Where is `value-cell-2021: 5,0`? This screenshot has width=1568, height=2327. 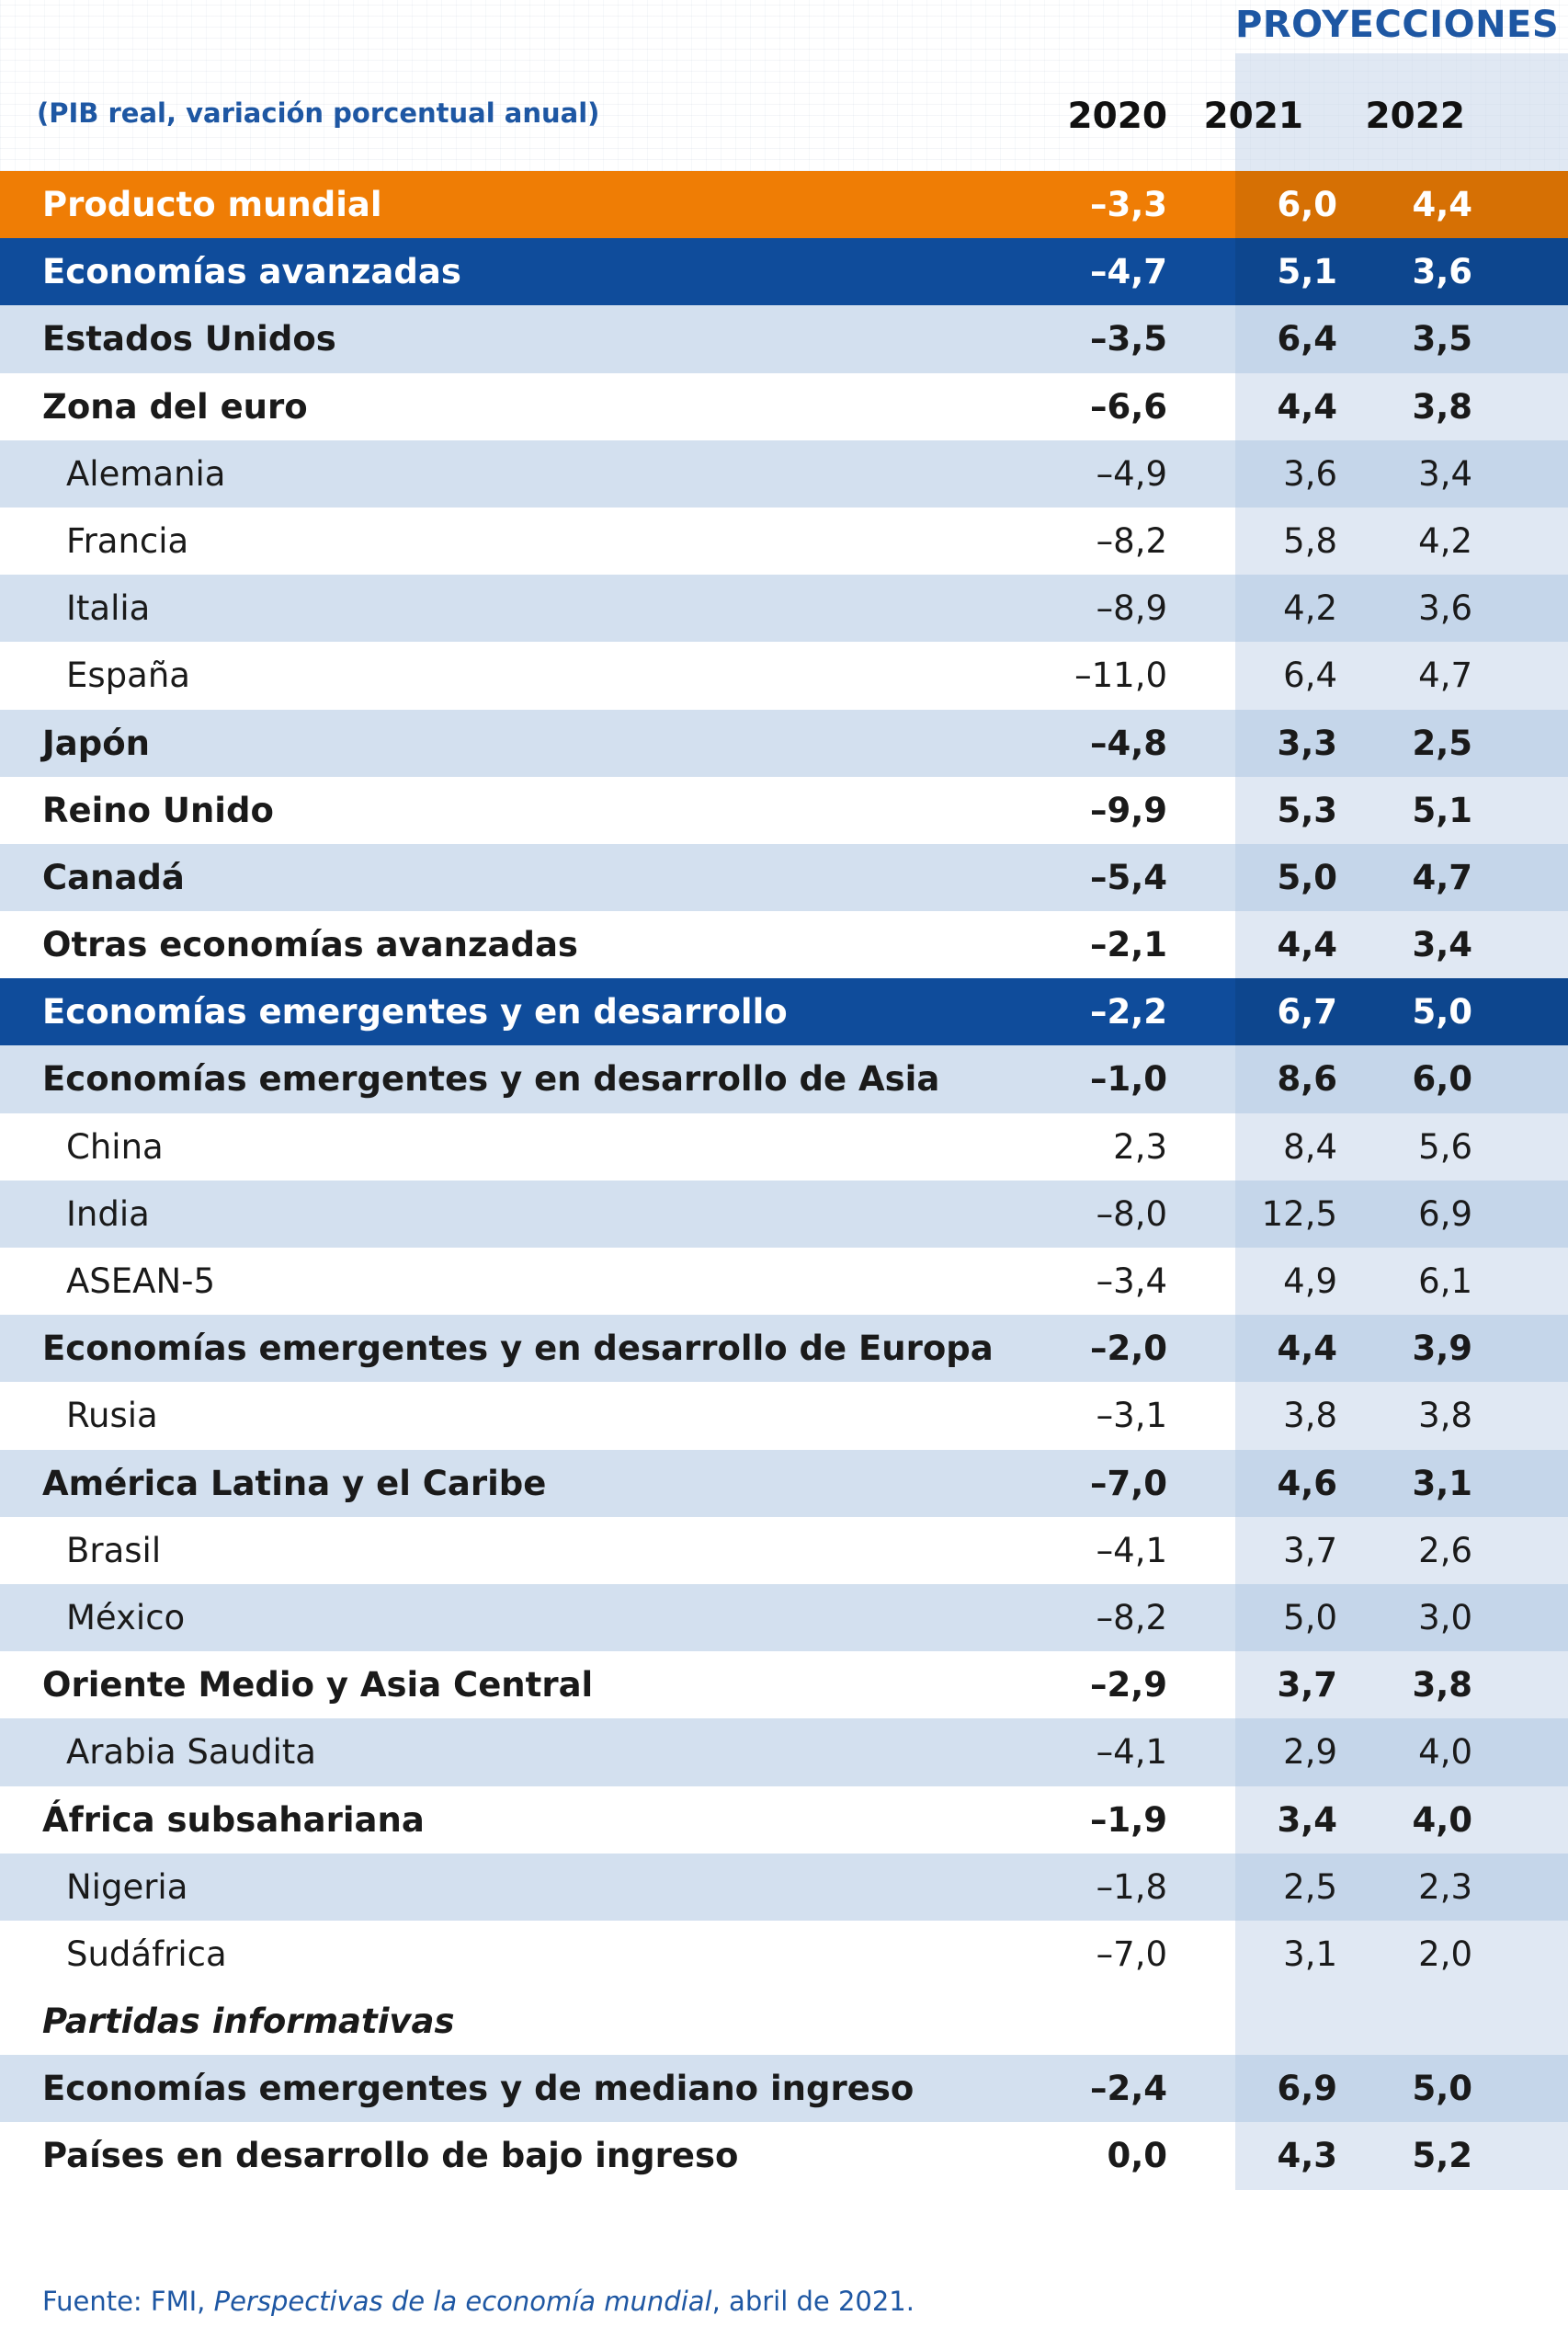
value-cell-2021: 5,0 is located at coordinates (1268, 1618).